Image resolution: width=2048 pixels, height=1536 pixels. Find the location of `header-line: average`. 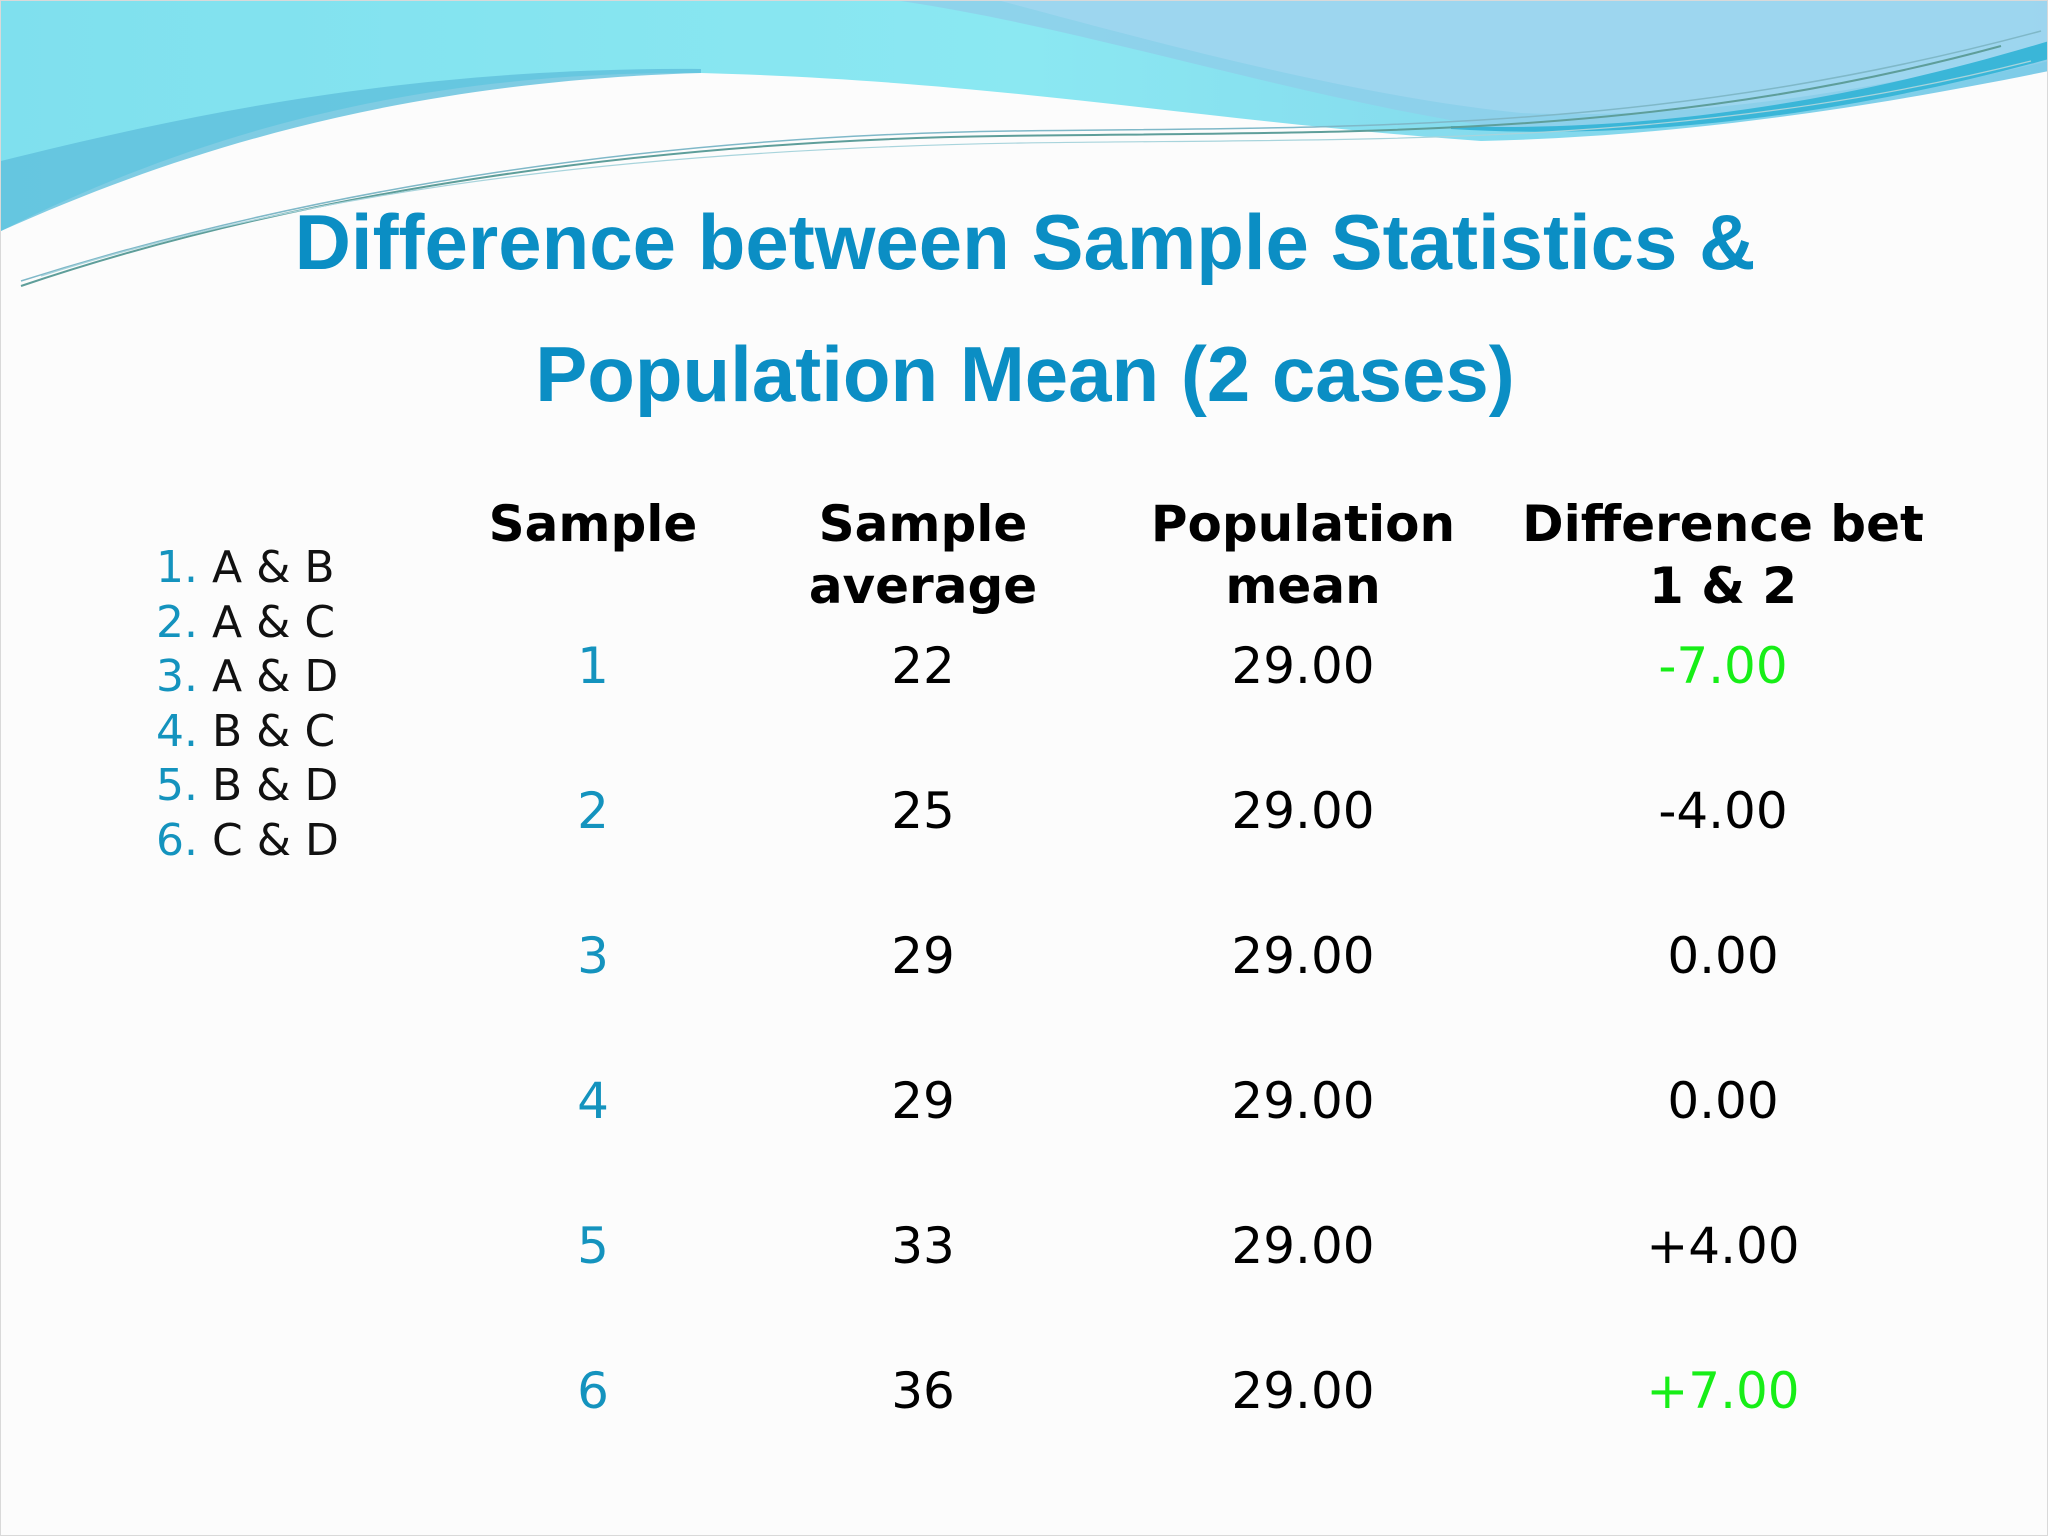

header-line: average is located at coordinates (923, 586).